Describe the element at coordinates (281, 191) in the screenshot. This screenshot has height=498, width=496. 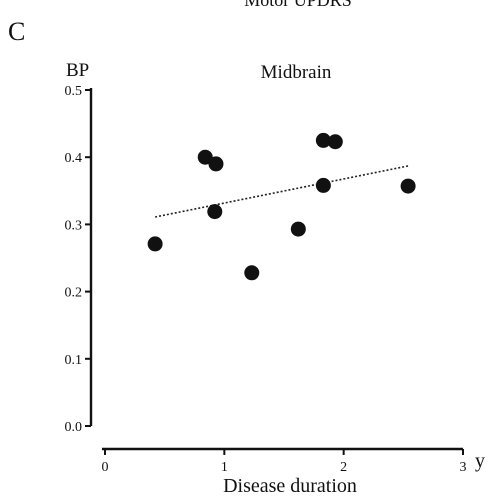
I see `trend-line` at that location.